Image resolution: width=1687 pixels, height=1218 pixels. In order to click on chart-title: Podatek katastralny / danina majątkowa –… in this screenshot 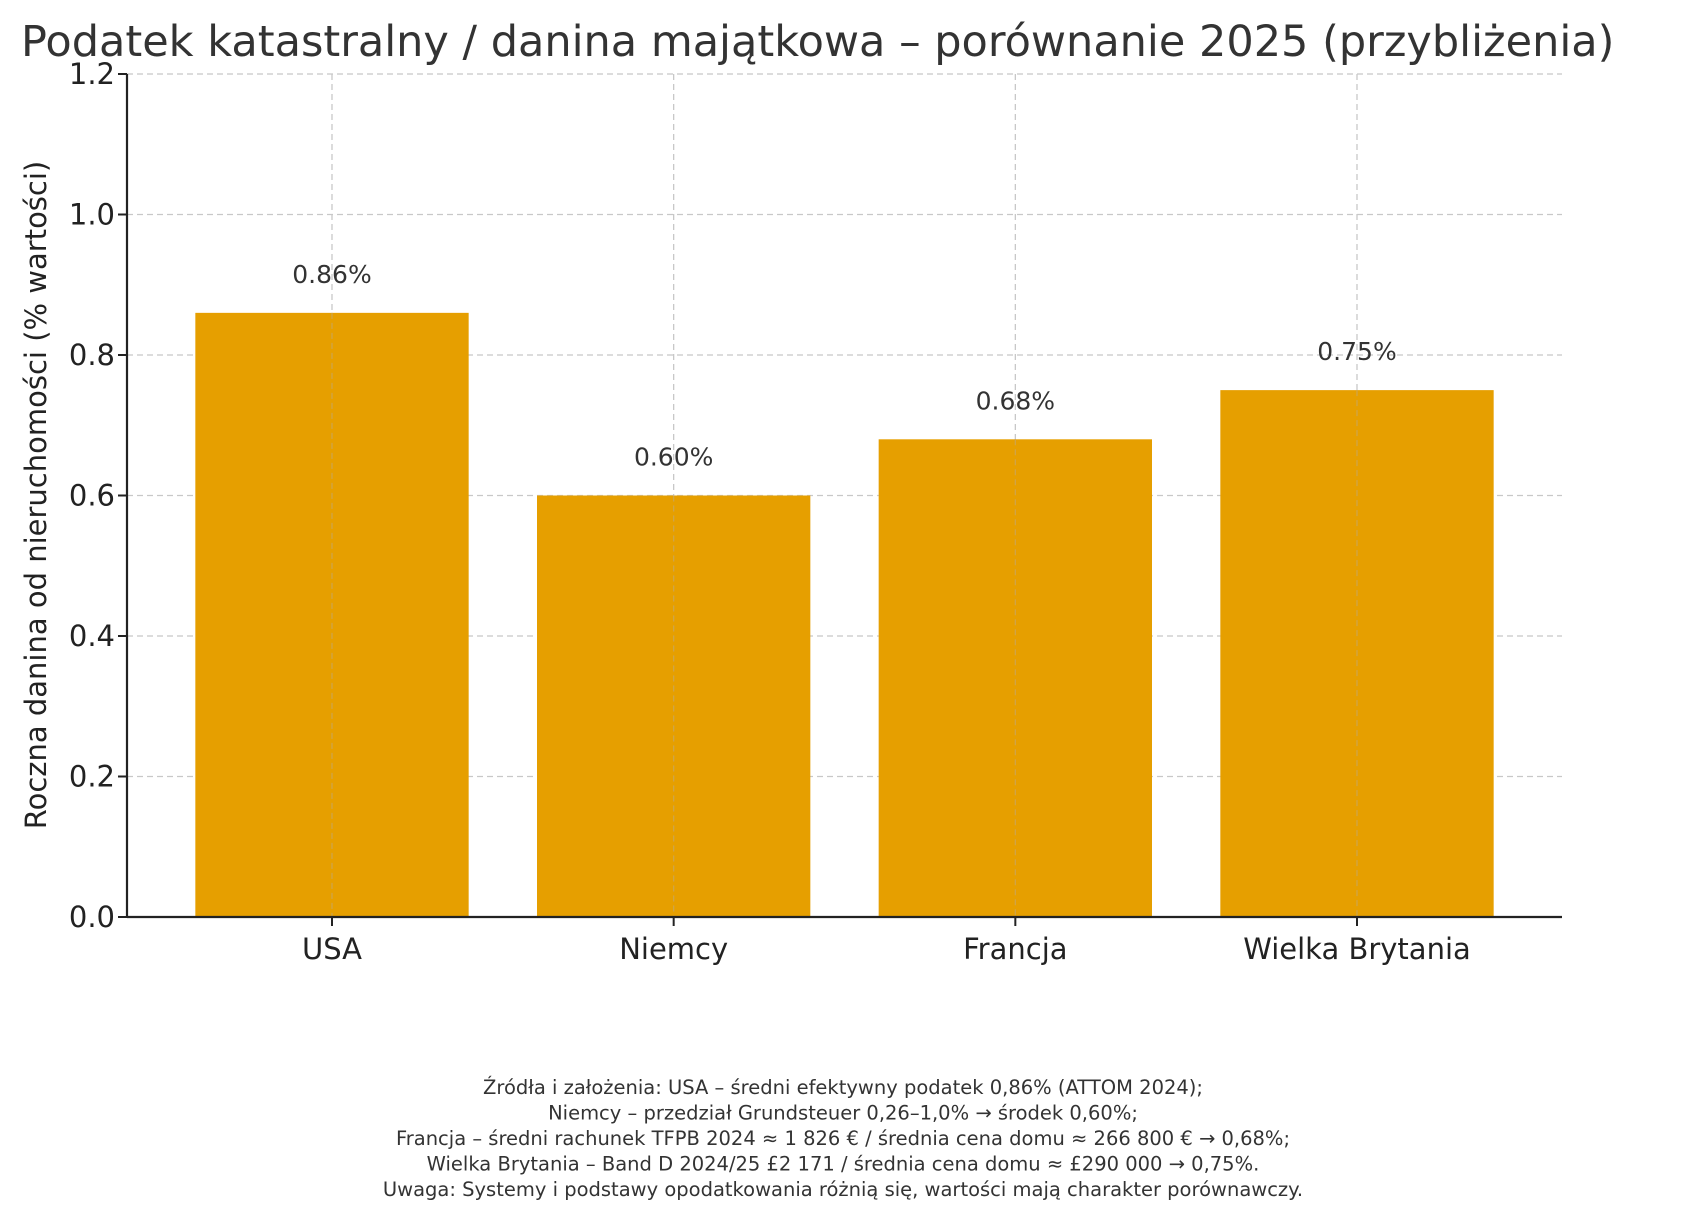, I will do `click(817, 42)`.